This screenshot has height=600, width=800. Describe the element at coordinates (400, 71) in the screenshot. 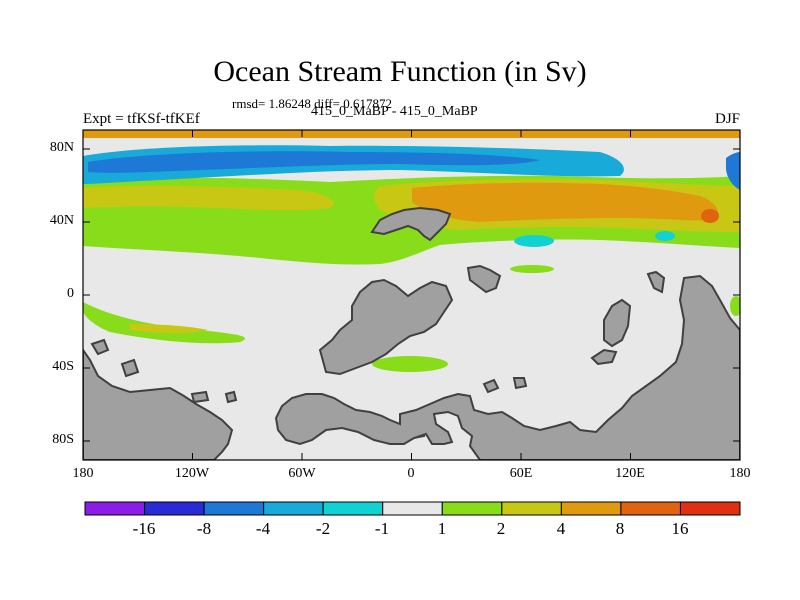

I see `plot-title: Ocean Stream Function (in Sv)` at that location.